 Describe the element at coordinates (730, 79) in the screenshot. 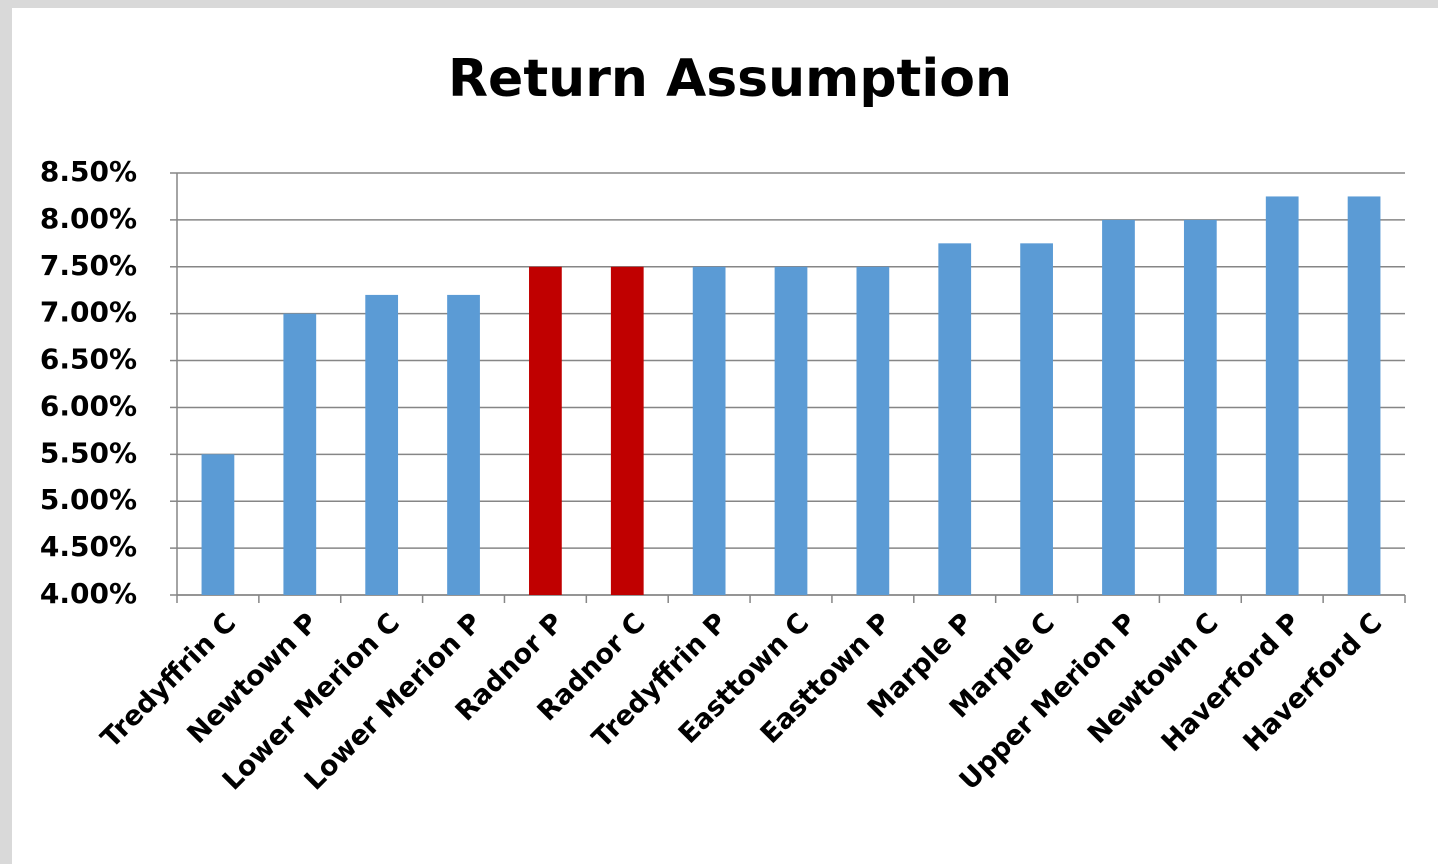

I see `chart-title: Return Assumption` at that location.